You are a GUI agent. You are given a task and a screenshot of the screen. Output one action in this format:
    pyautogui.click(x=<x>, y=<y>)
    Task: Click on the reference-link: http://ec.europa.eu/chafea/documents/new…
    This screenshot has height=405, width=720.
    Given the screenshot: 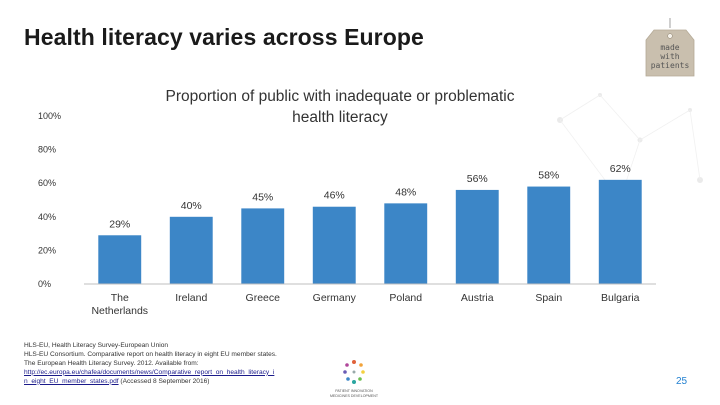 What is the action you would take?
    pyautogui.click(x=149, y=376)
    